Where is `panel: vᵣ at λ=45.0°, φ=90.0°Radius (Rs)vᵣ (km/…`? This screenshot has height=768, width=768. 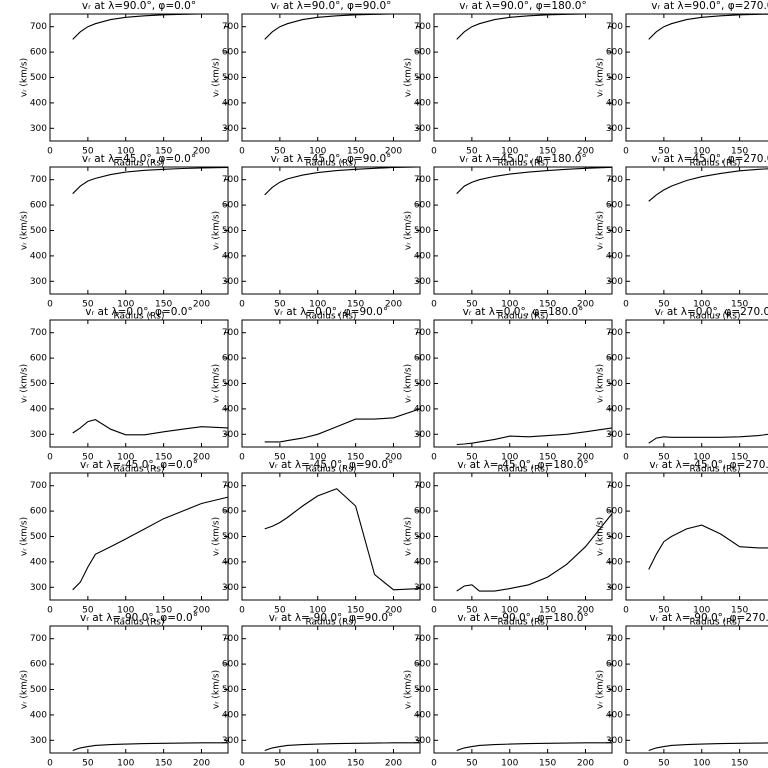 panel: vᵣ at λ=45.0°, φ=90.0°Radius (Rs)vᵣ (km/… is located at coordinates (316, 237).